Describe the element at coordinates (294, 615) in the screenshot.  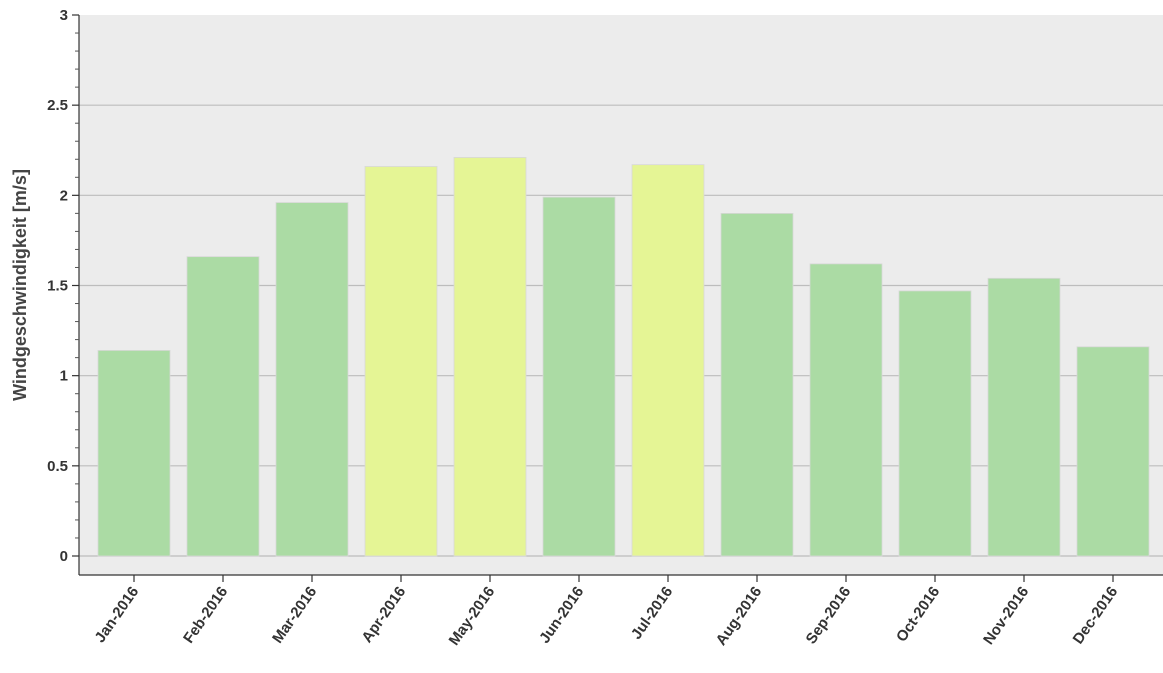
I see `x-tick-label: Mar-2016` at that location.